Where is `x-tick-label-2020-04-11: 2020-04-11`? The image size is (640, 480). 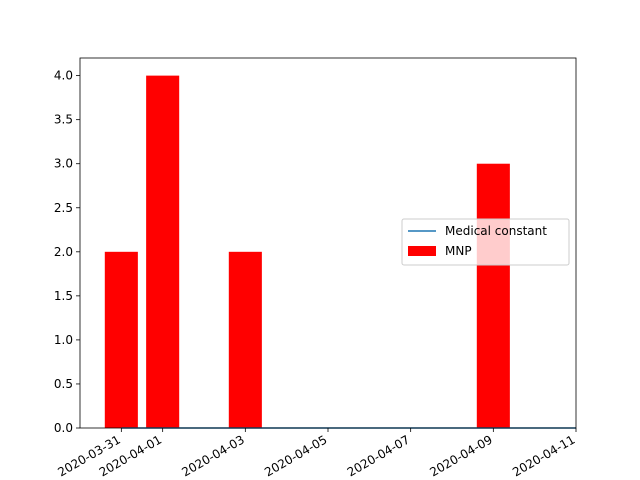 x-tick-label-2020-04-11: 2020-04-11 is located at coordinates (543, 455).